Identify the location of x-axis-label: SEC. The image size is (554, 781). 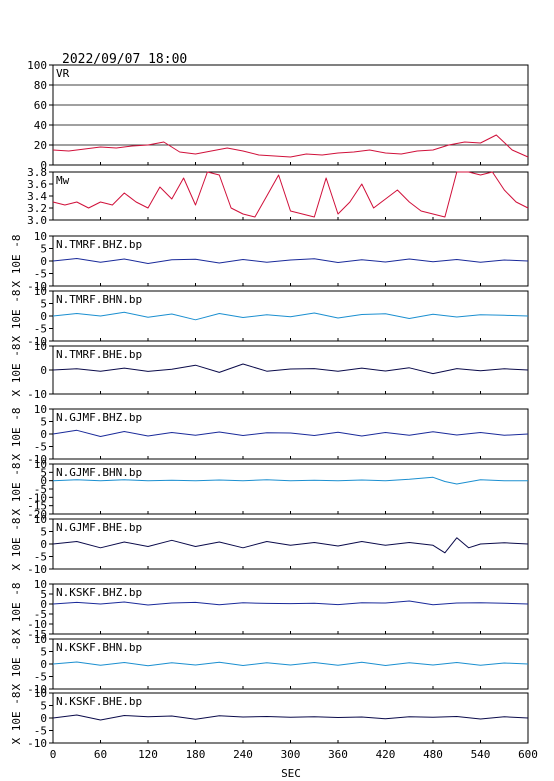
(291, 773).